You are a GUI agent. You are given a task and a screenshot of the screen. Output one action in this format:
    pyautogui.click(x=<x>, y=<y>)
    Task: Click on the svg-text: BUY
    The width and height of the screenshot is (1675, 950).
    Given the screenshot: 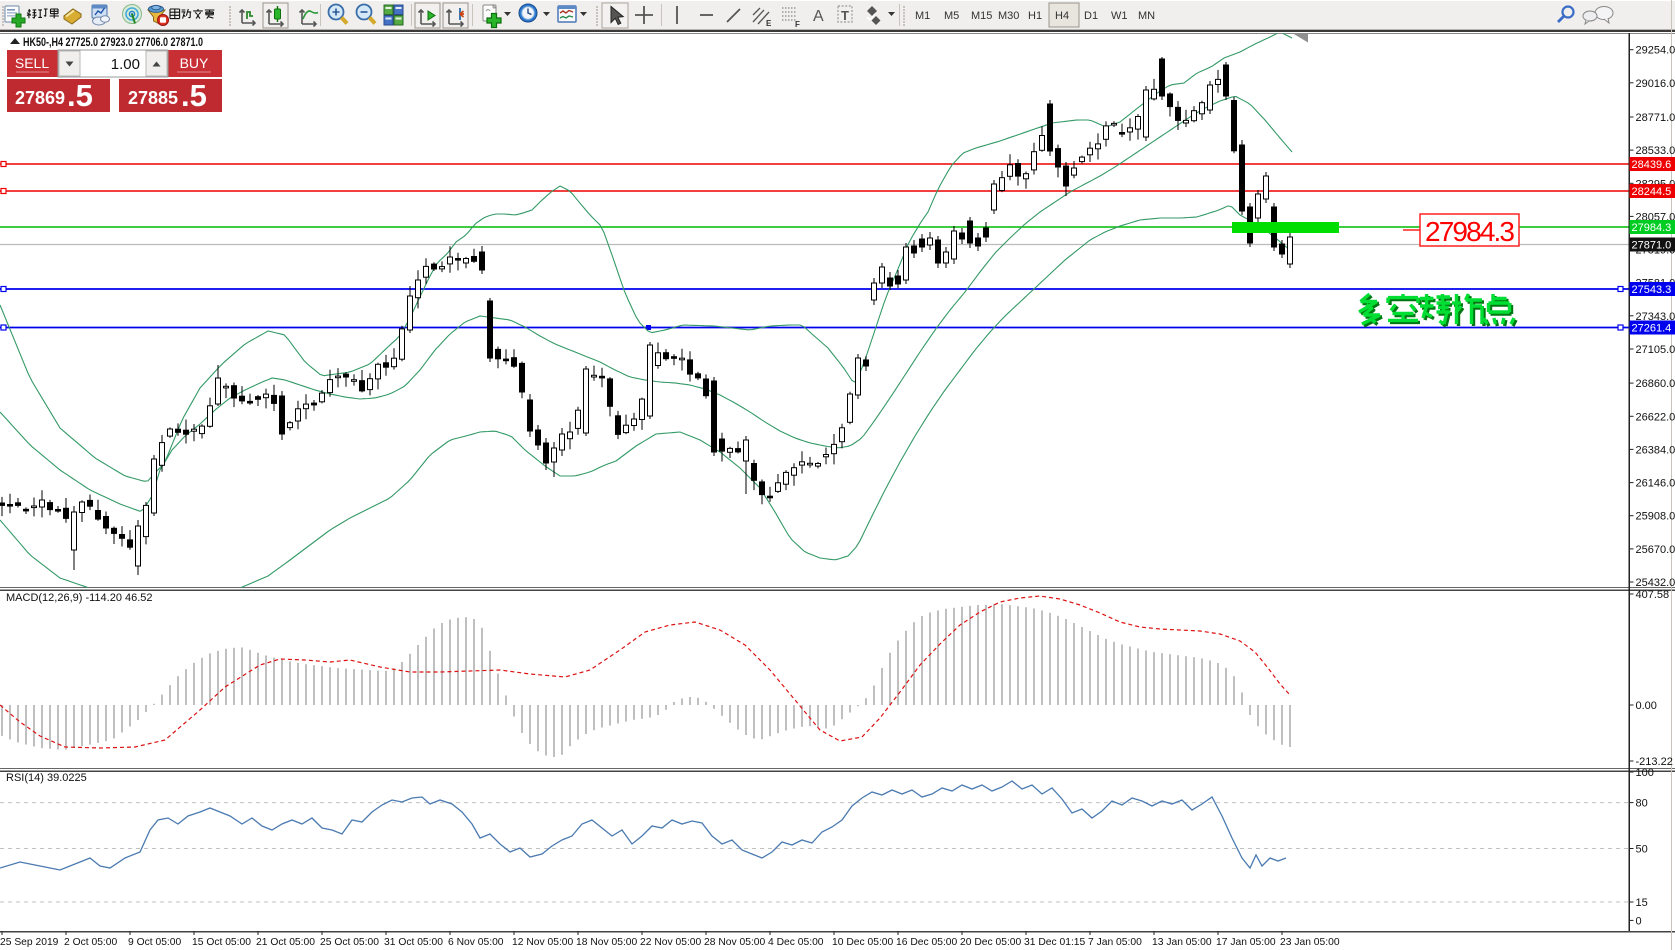 What is the action you would take?
    pyautogui.click(x=194, y=63)
    